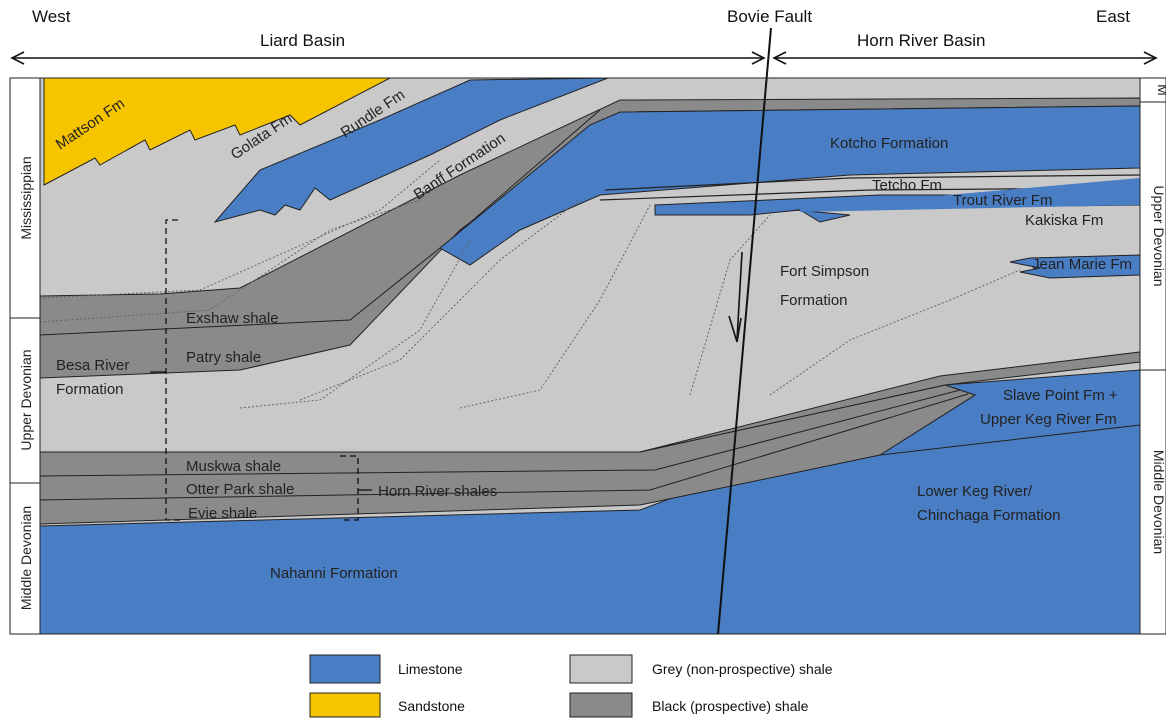  Describe the element at coordinates (824, 271) in the screenshot. I see `fort-simpson-label-1: Fort Simpson` at that location.